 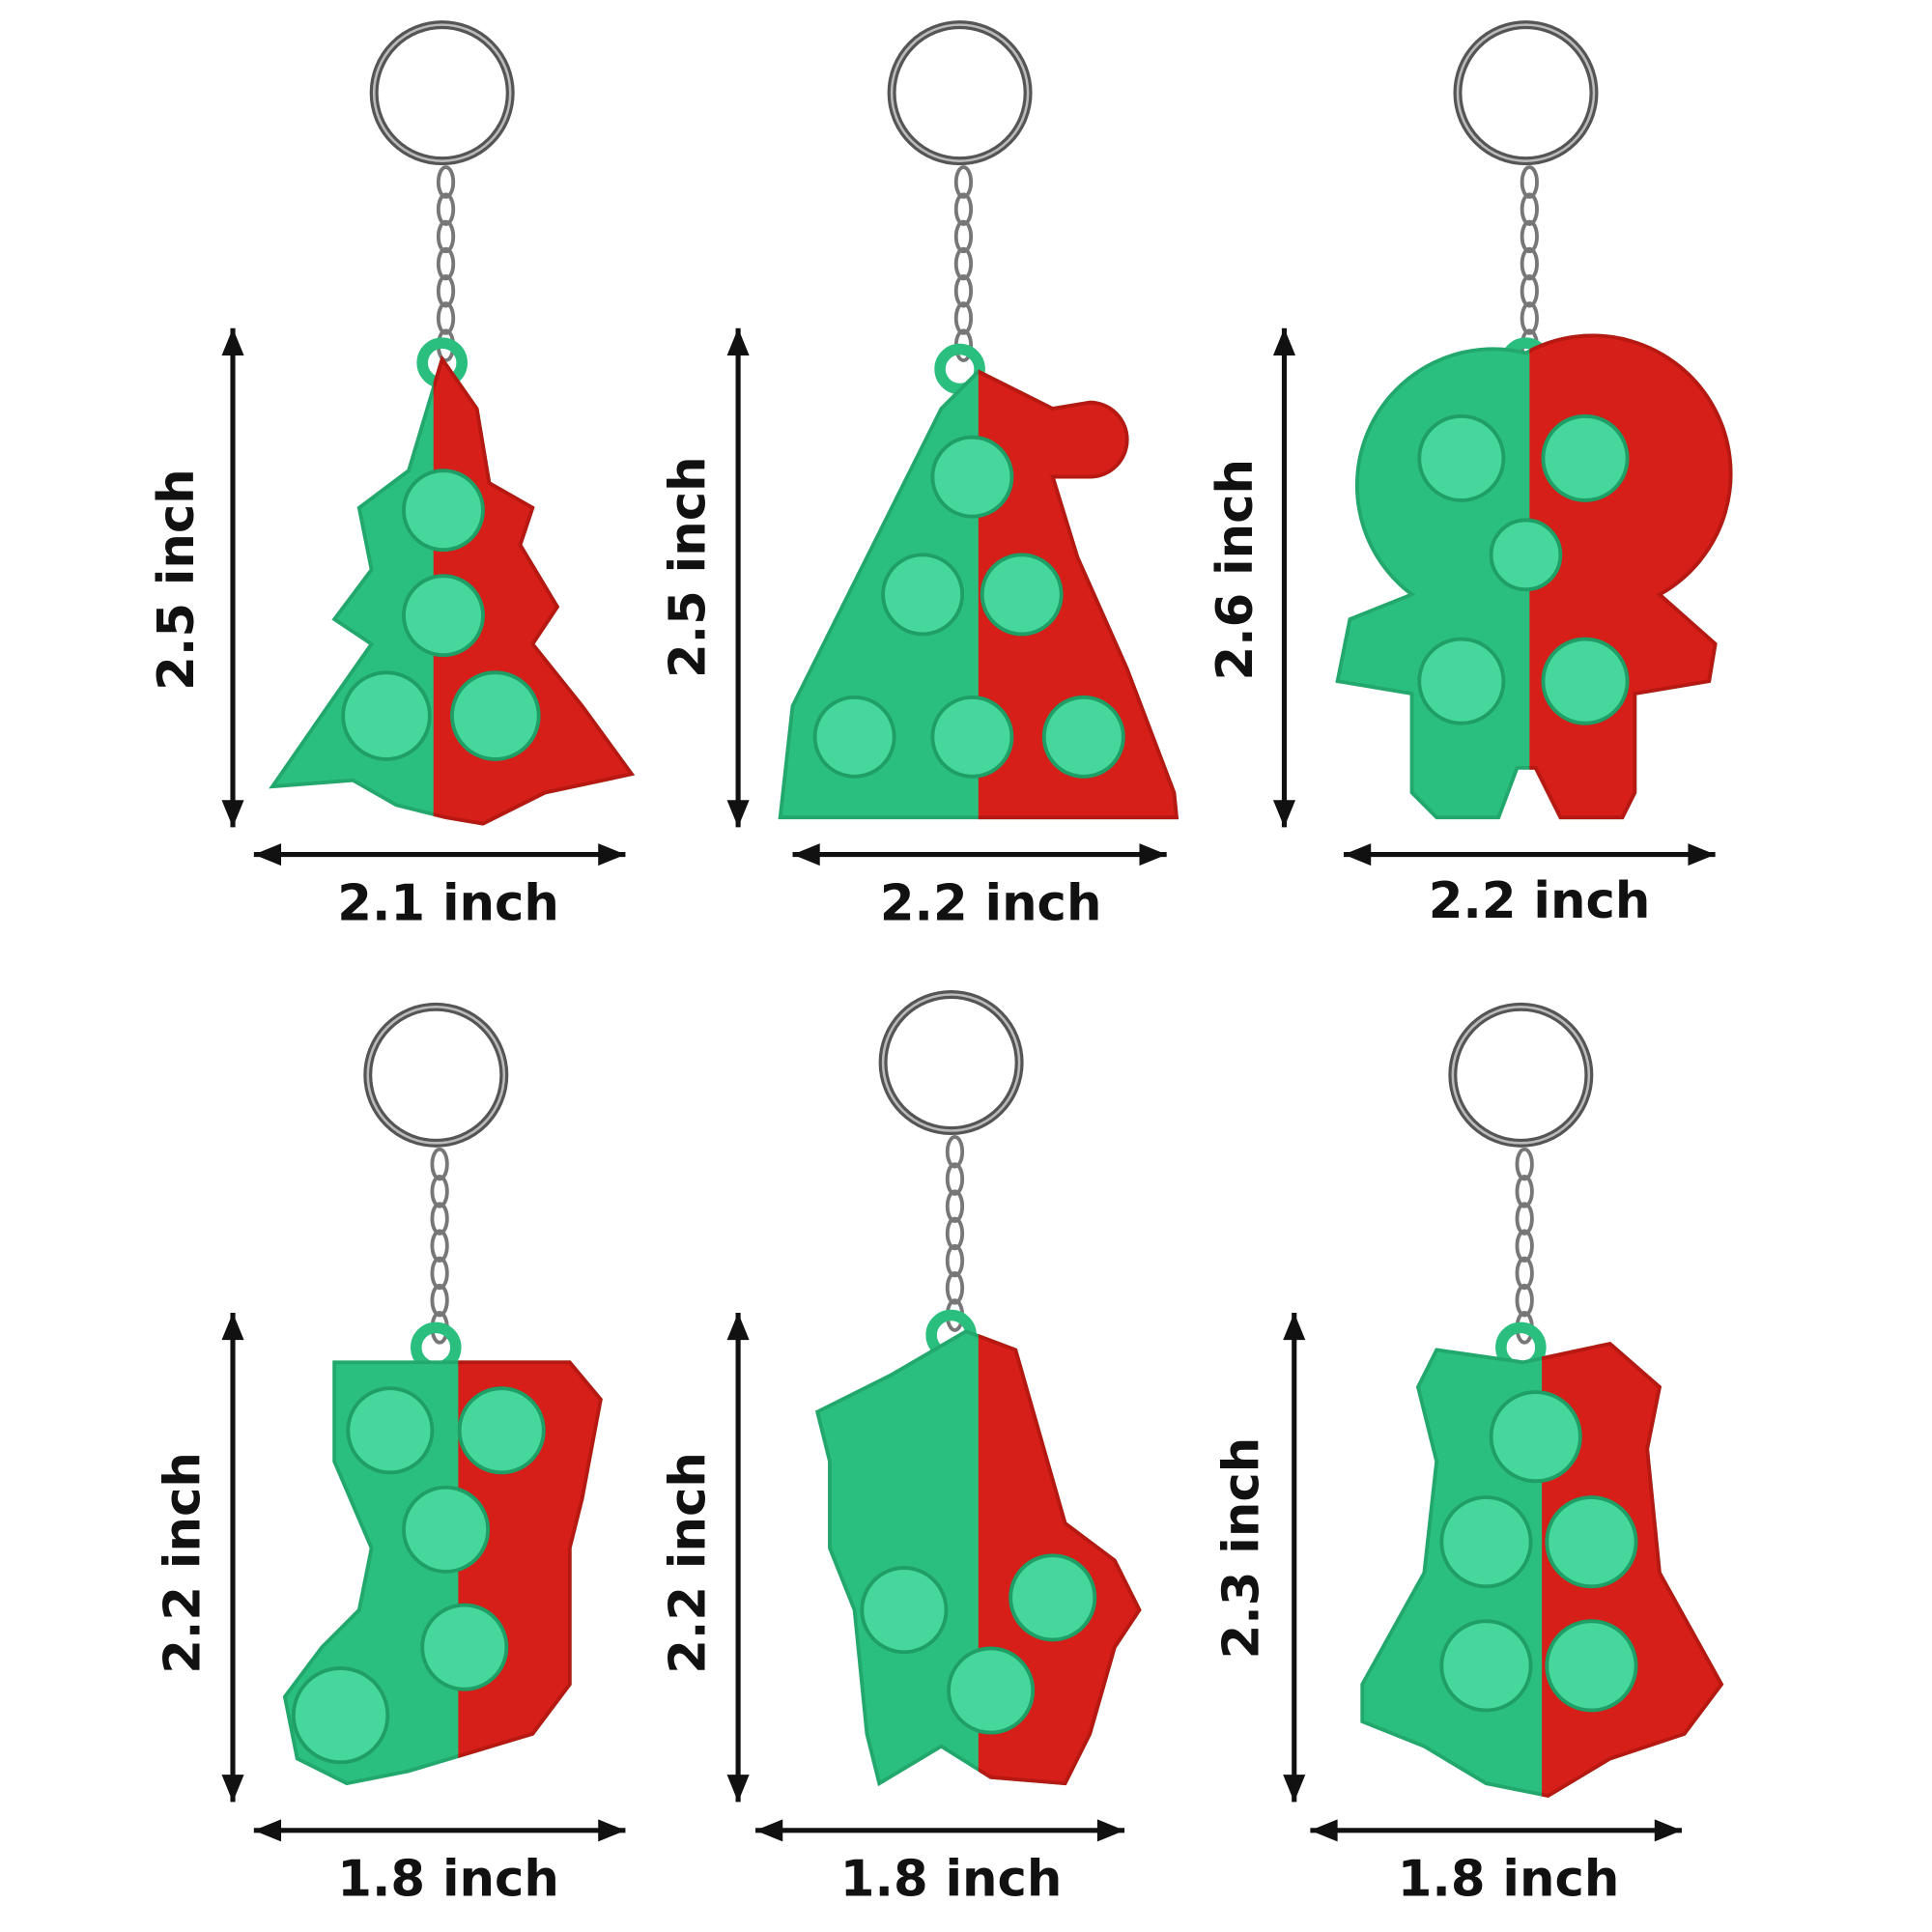 What do you see at coordinates (1078, 594) in the screenshot?
I see `toy-body-red` at bounding box center [1078, 594].